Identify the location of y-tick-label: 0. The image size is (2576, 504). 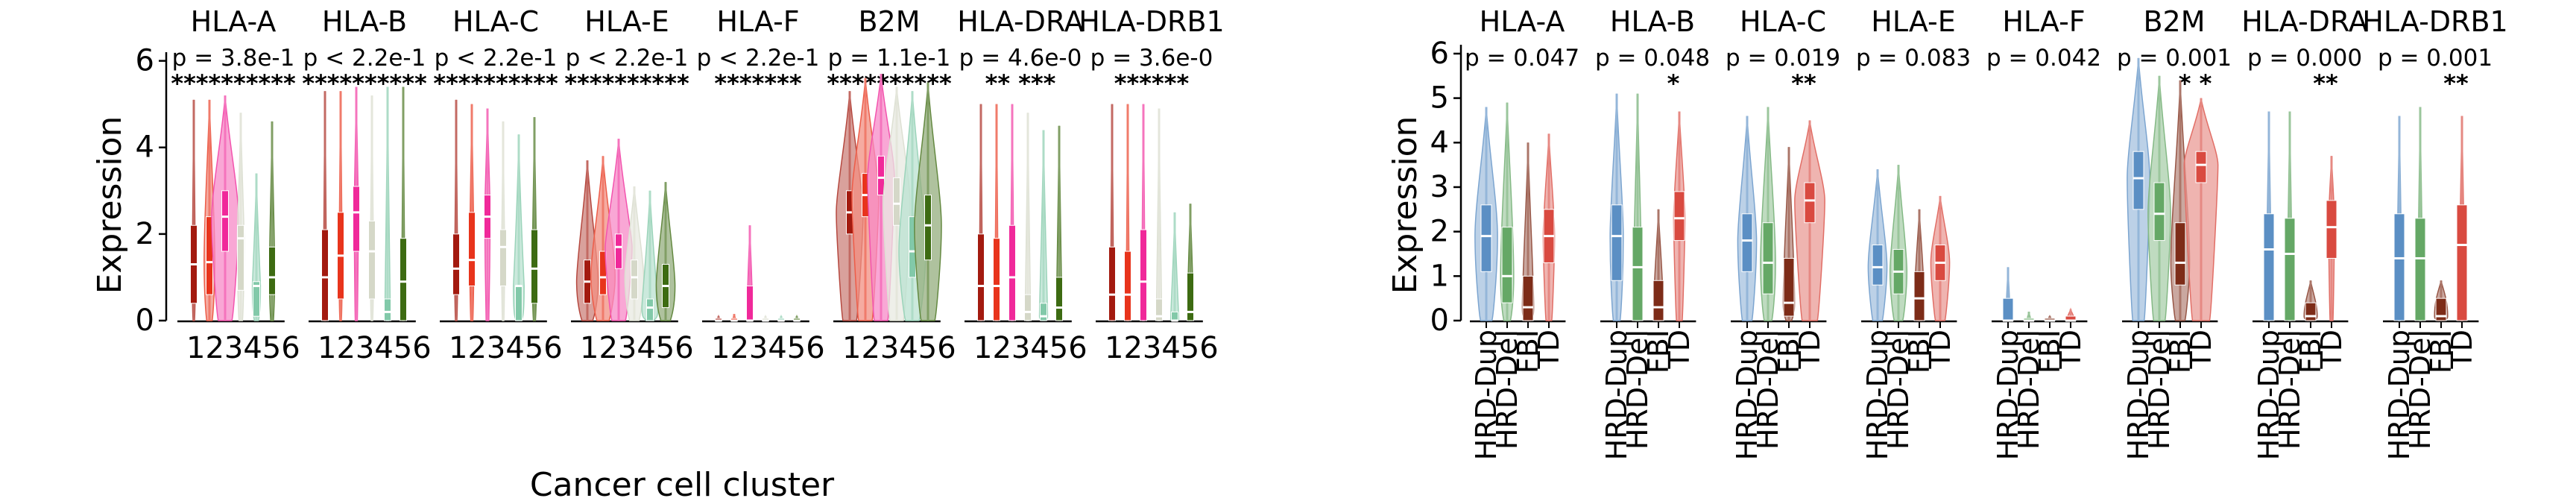
(145, 320).